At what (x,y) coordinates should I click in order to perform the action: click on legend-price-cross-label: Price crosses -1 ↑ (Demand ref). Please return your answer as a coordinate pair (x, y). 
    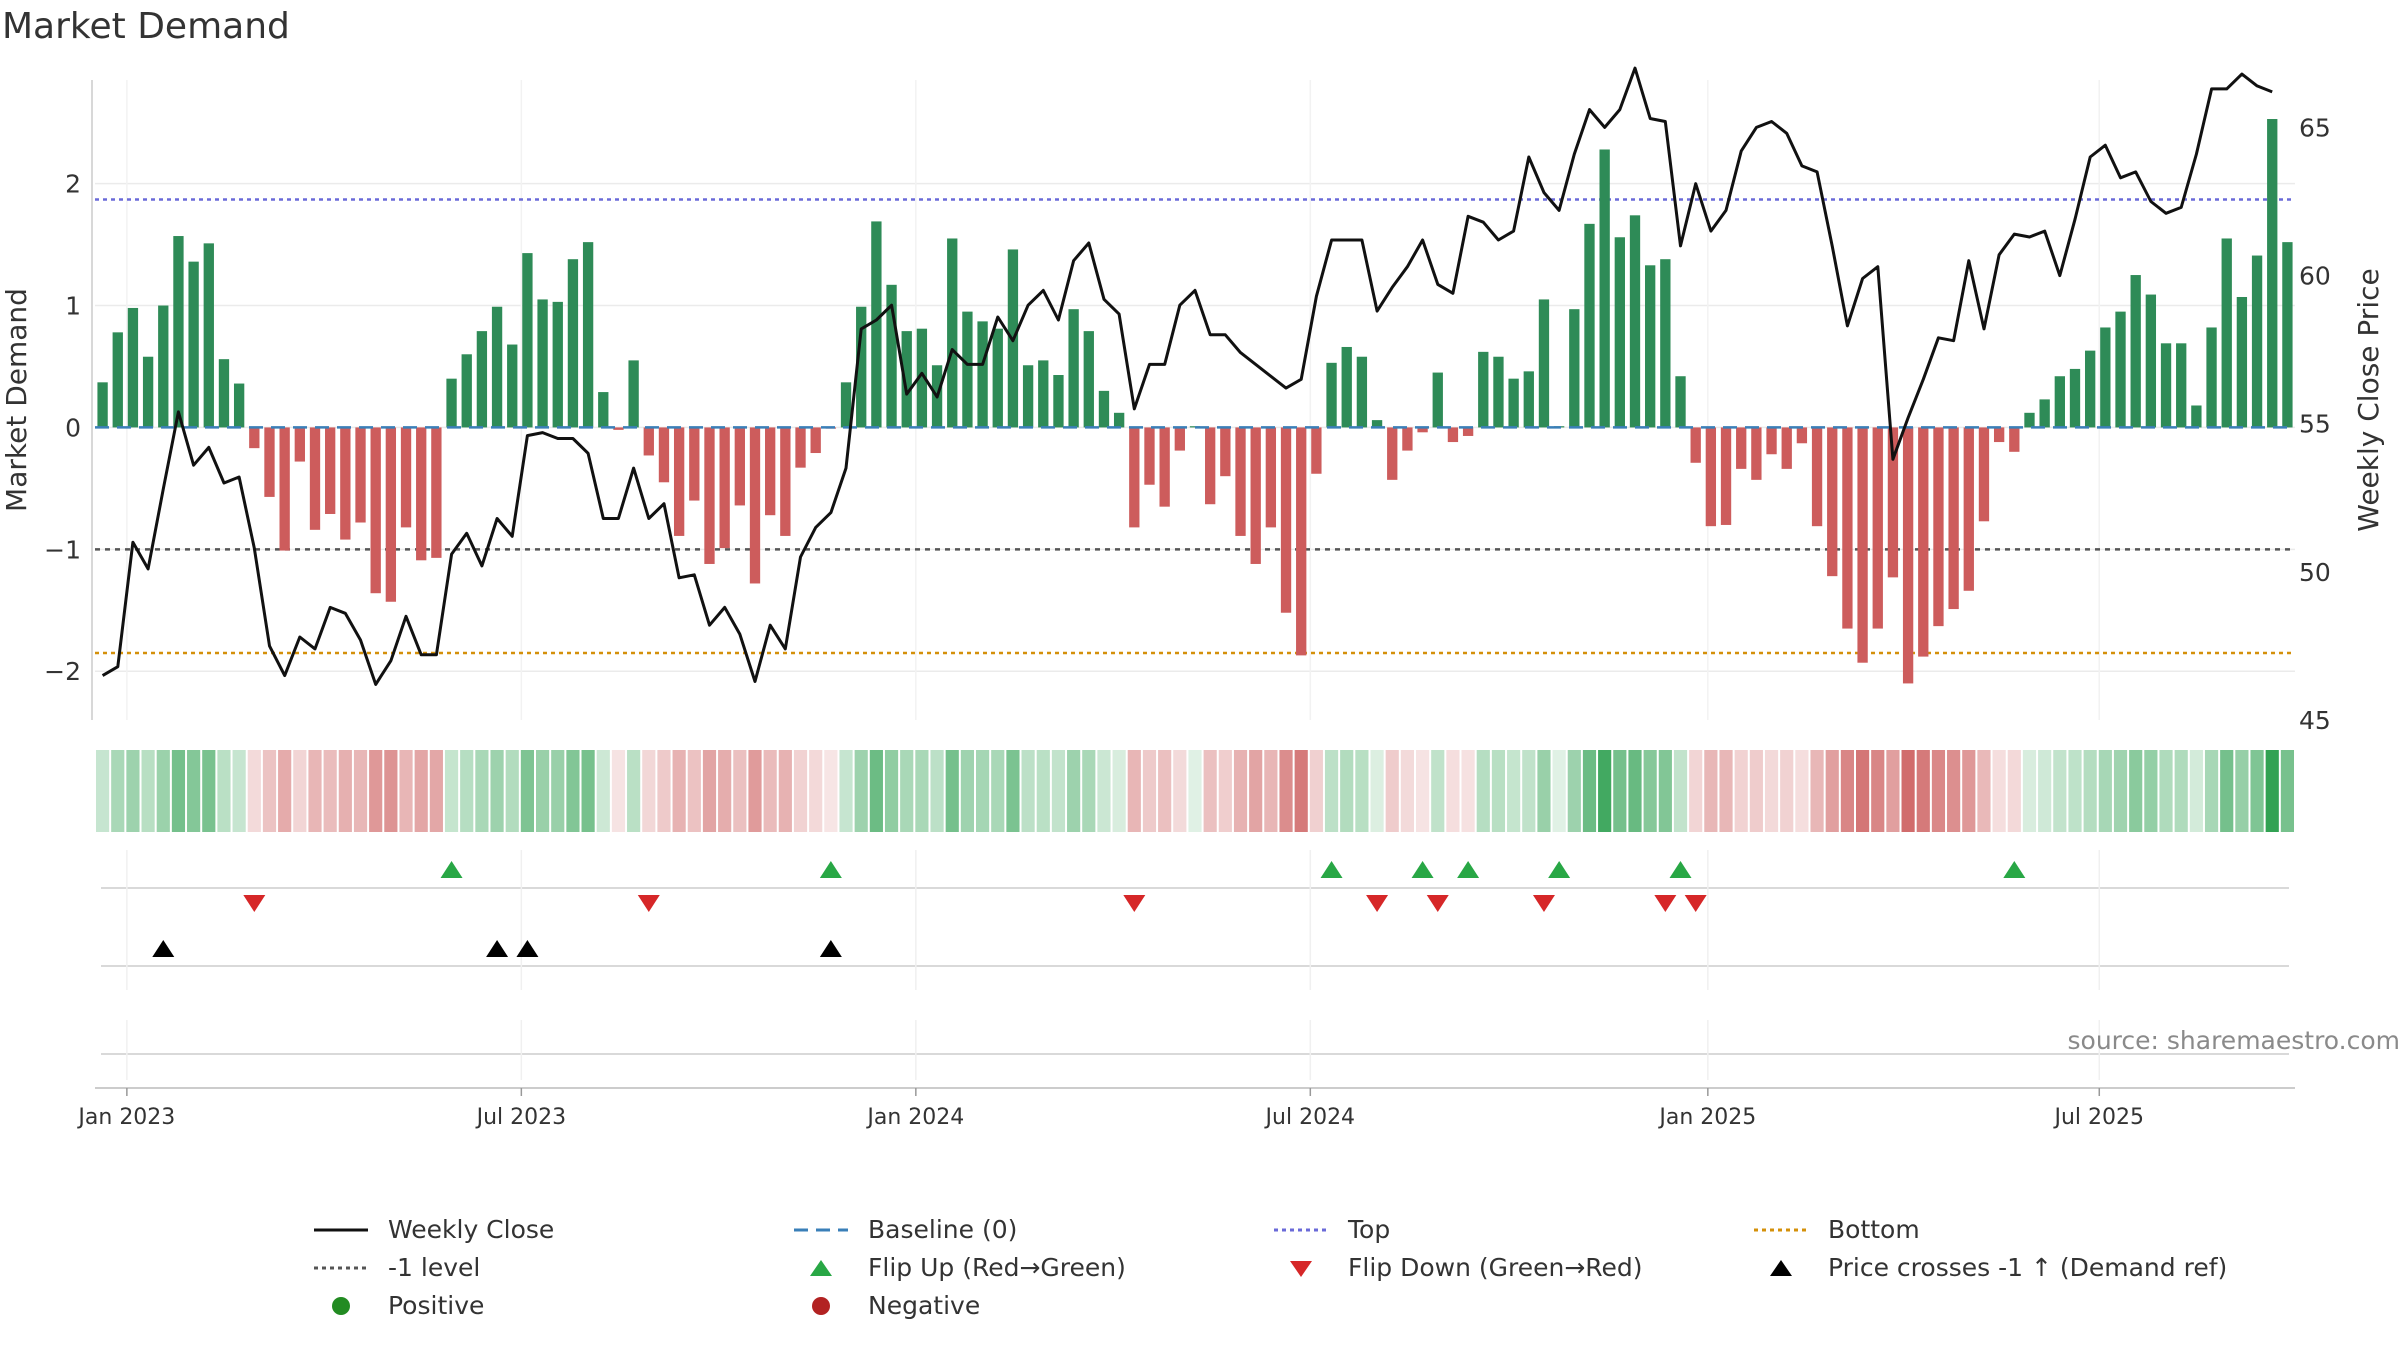
    Looking at the image, I should click on (2028, 1267).